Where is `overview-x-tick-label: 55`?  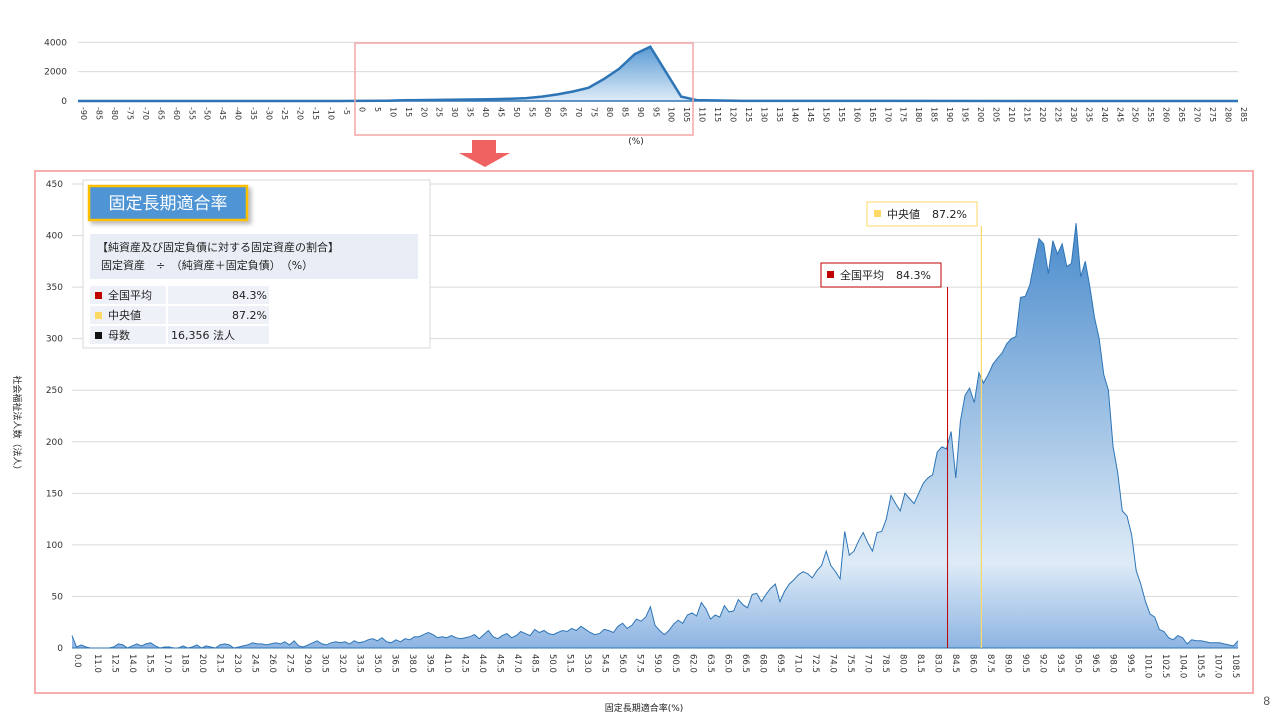
overview-x-tick-label: 55 is located at coordinates (532, 112).